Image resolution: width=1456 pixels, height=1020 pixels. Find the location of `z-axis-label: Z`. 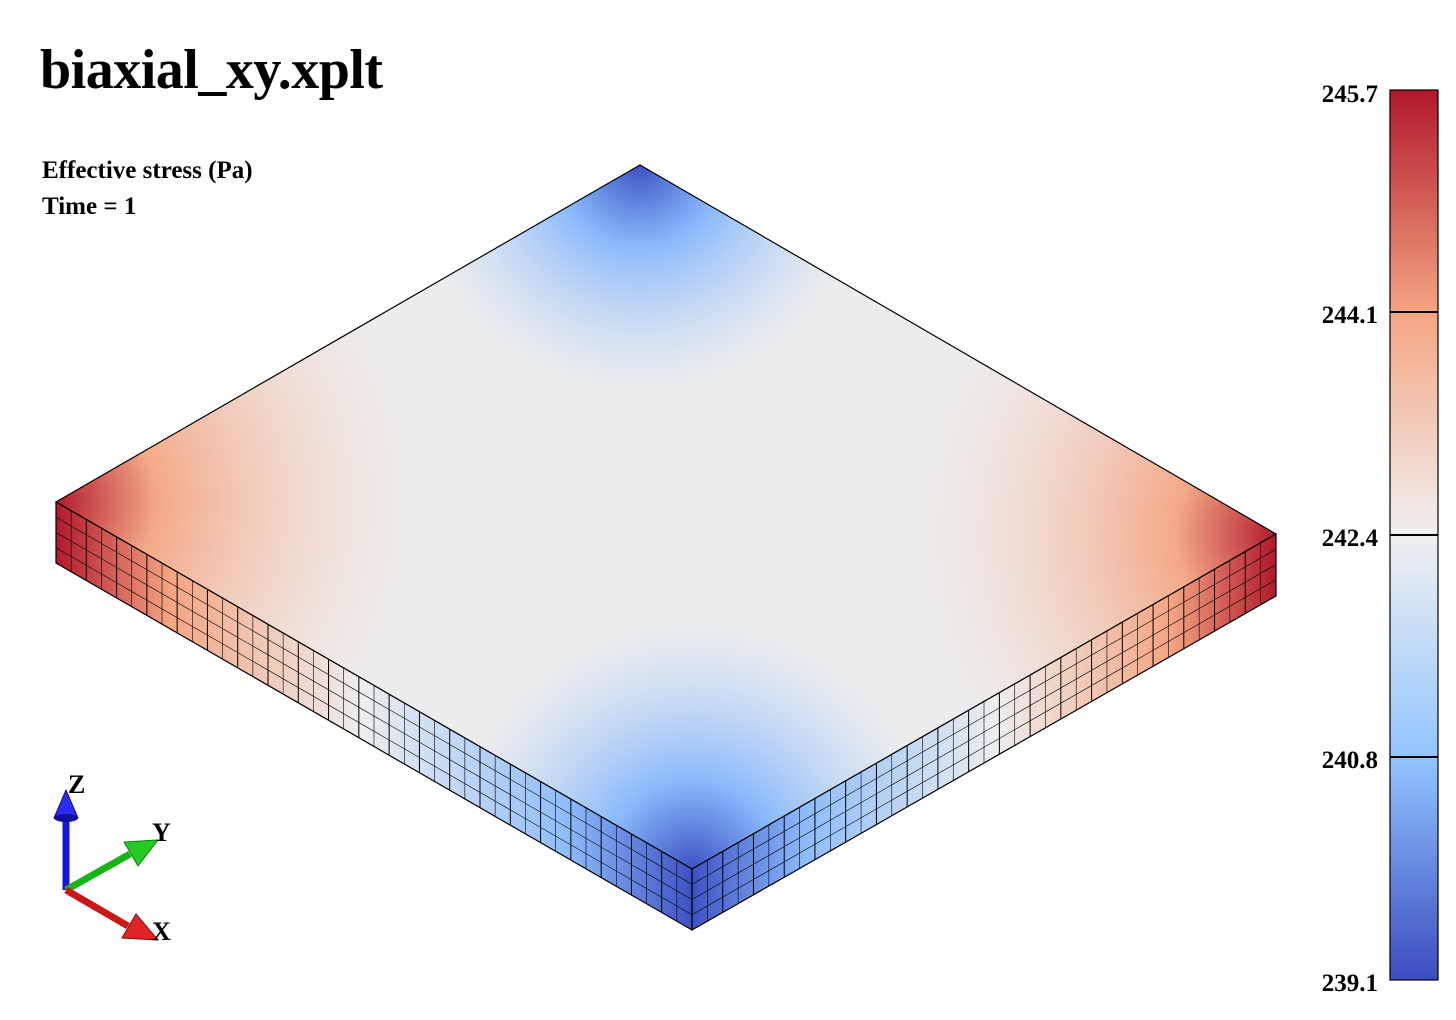

z-axis-label: Z is located at coordinates (76, 784).